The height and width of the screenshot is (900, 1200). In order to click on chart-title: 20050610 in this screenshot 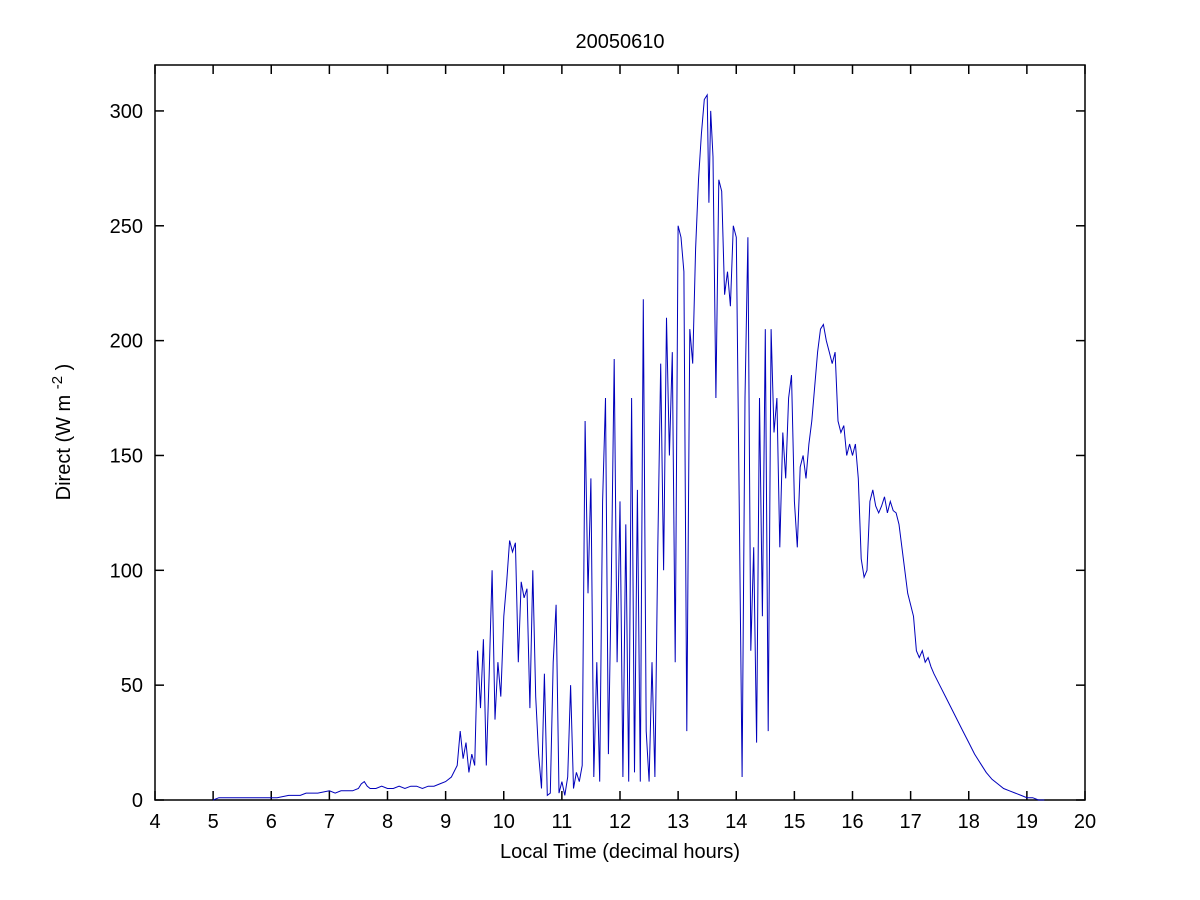, I will do `click(620, 42)`.